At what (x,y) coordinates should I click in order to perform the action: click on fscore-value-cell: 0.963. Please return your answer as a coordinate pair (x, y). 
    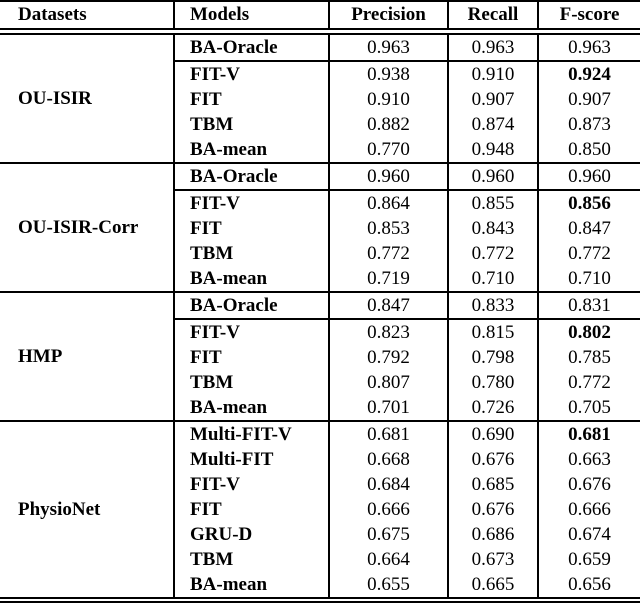
    Looking at the image, I should click on (588, 47).